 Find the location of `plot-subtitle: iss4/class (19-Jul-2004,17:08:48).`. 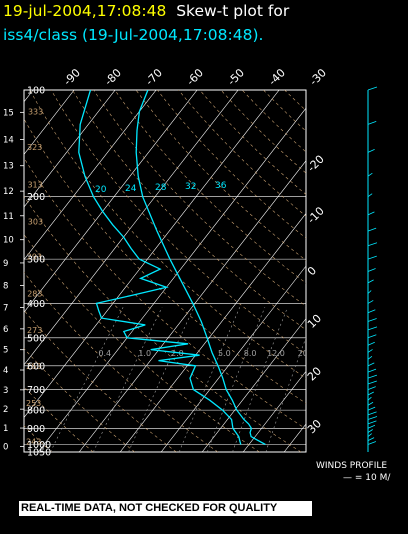

plot-subtitle: iss4/class (19-Jul-2004,17:08:48). is located at coordinates (133, 35).